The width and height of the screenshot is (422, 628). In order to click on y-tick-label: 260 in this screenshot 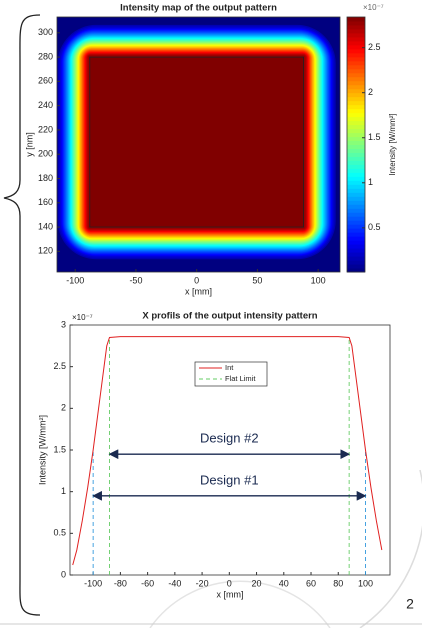, I will do `click(45, 81)`.